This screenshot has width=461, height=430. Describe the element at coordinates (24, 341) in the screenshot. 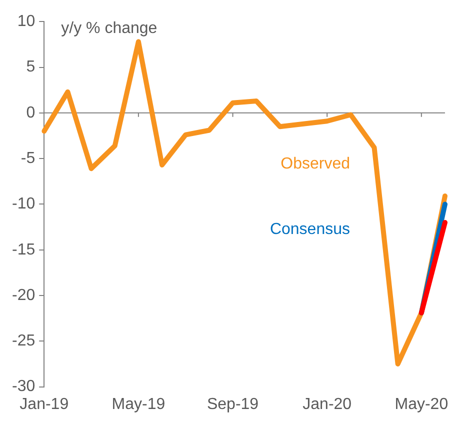

I see `y-tick-label: -25` at that location.